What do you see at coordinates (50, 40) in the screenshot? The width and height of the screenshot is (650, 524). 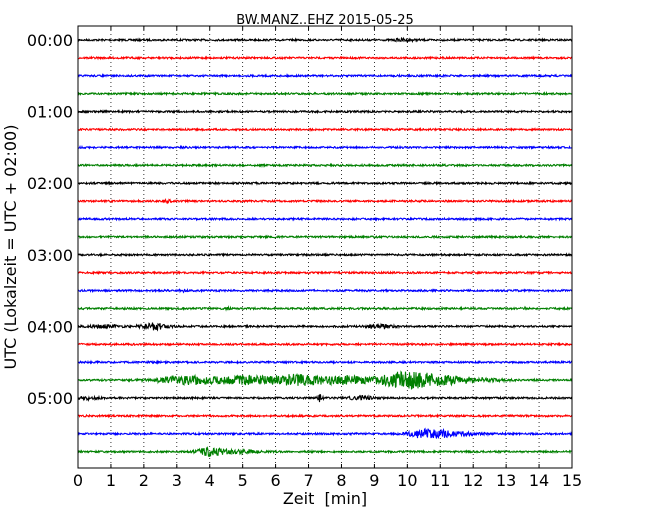 I see `y-tick-label: 00:00` at bounding box center [50, 40].